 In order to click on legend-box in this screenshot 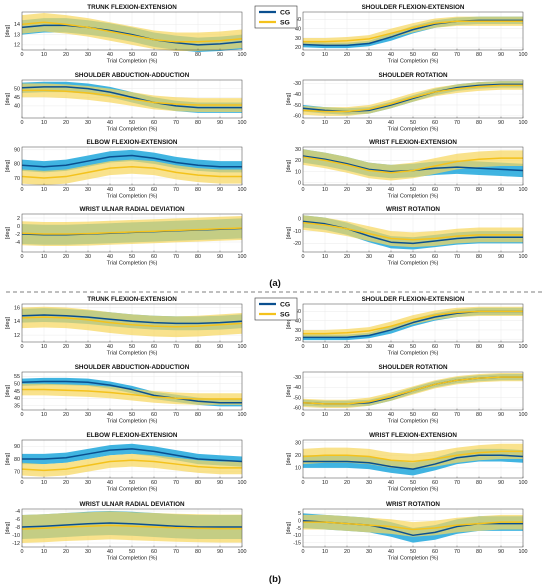, I will do `click(276, 309)`.